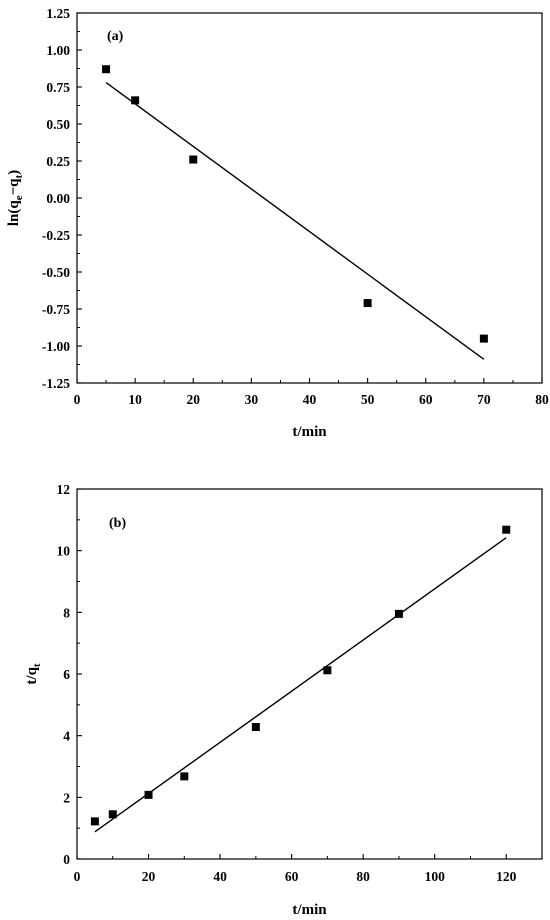 The height and width of the screenshot is (920, 550). What do you see at coordinates (66, 736) in the screenshot?
I see `y-tick-label-b: 4` at bounding box center [66, 736].